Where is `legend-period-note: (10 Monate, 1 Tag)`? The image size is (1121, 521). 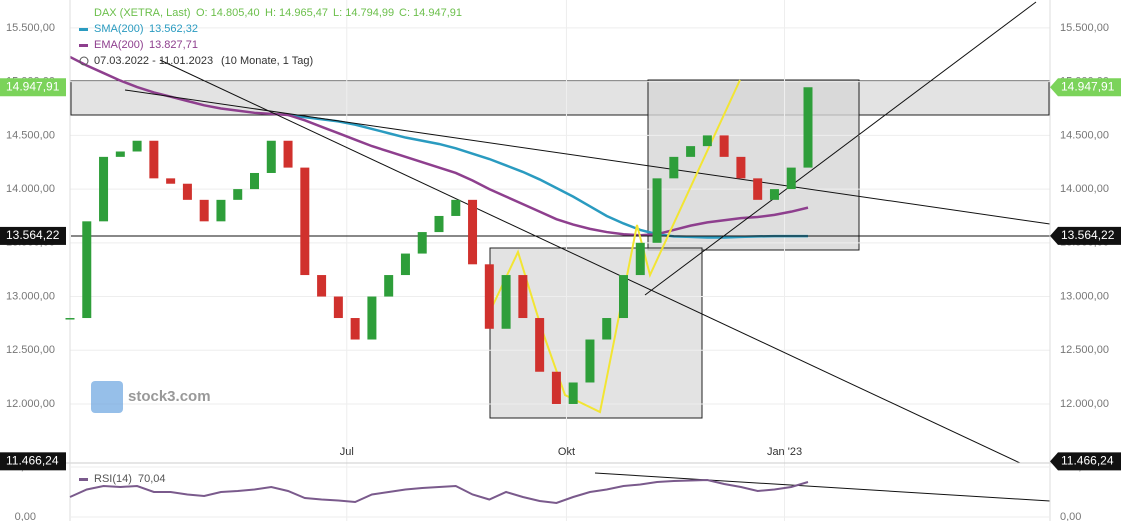 legend-period-note: (10 Monate, 1 Tag) is located at coordinates (267, 61).